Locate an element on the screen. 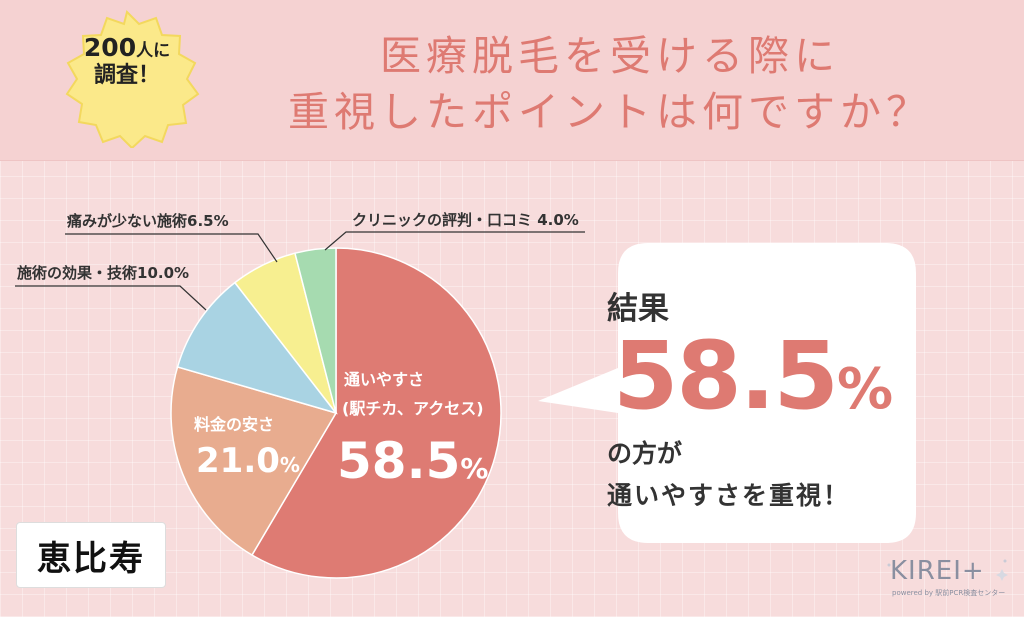  badge-count: 200 is located at coordinates (110, 47).